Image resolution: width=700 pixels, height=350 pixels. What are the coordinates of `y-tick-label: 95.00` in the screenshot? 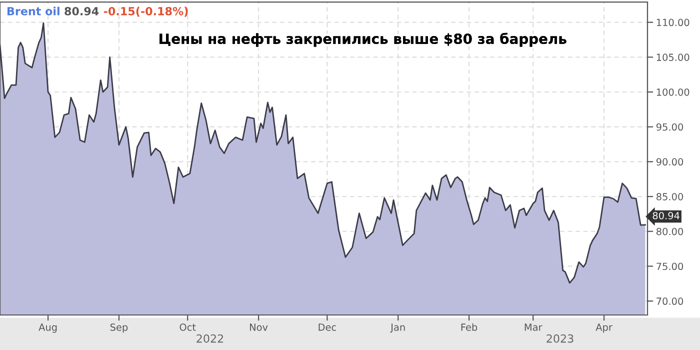 It's located at (670, 127).